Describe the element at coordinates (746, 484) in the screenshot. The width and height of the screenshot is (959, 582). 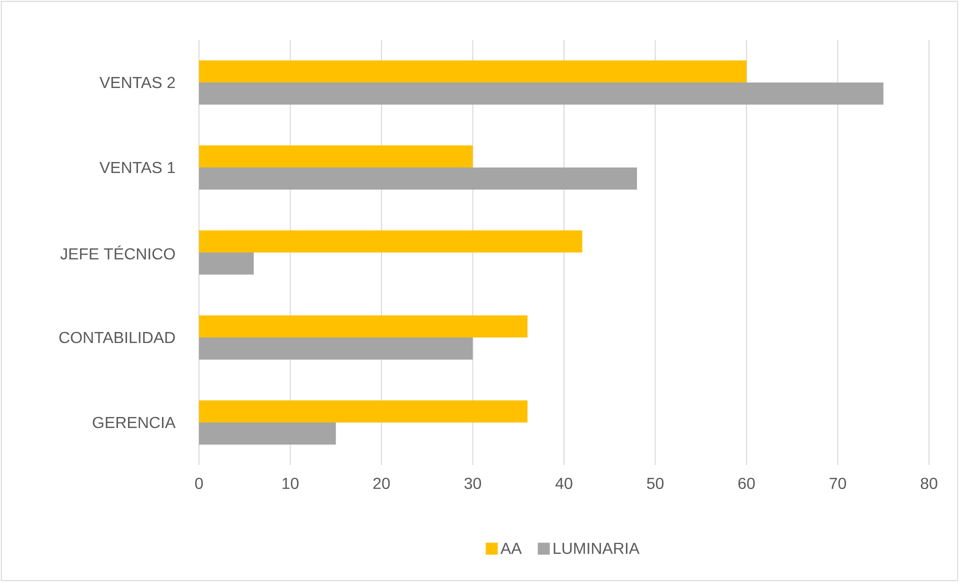
I see `x-tick-label: 60` at that location.